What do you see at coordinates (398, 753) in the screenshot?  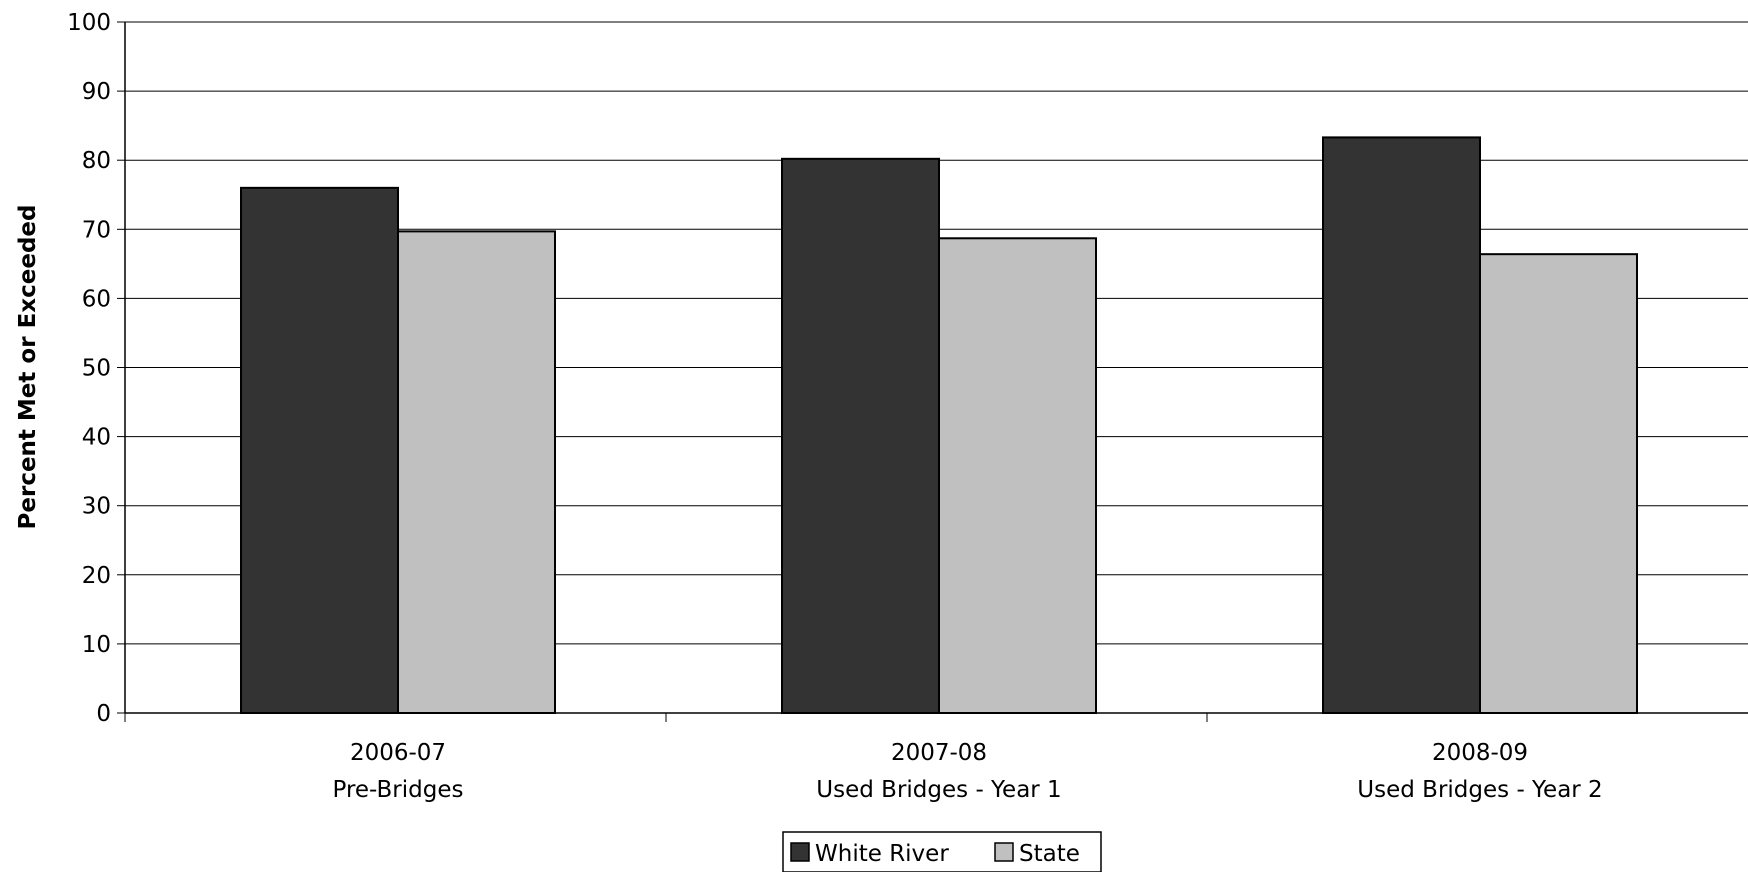 I see `x-category-label-line1: 2006-07` at bounding box center [398, 753].